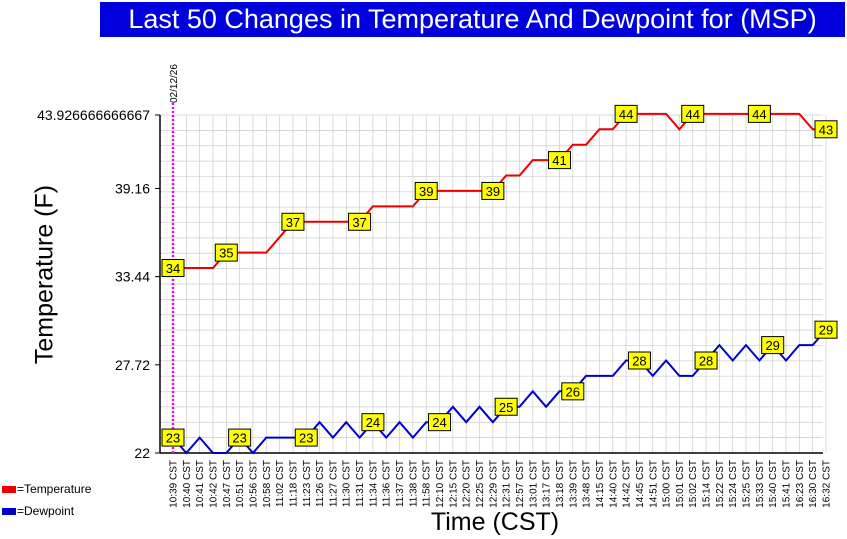  Describe the element at coordinates (453, 484) in the screenshot. I see `x-tick-label: 12:15 CST` at that location.